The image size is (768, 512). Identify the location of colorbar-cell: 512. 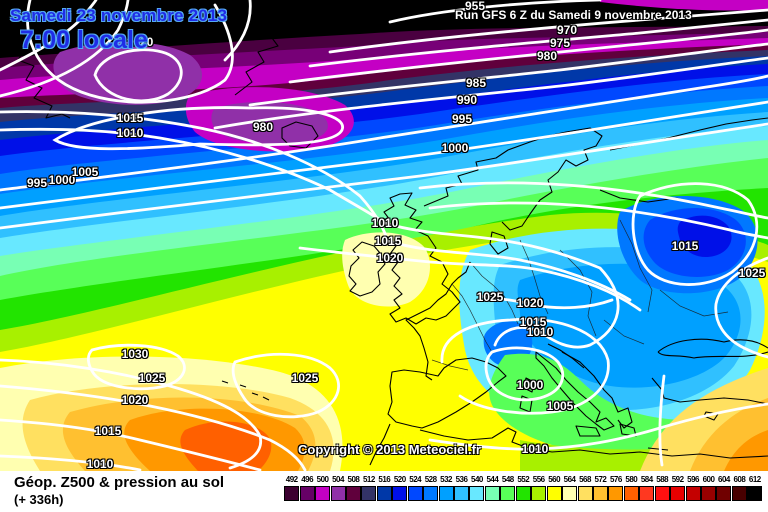
(369, 488).